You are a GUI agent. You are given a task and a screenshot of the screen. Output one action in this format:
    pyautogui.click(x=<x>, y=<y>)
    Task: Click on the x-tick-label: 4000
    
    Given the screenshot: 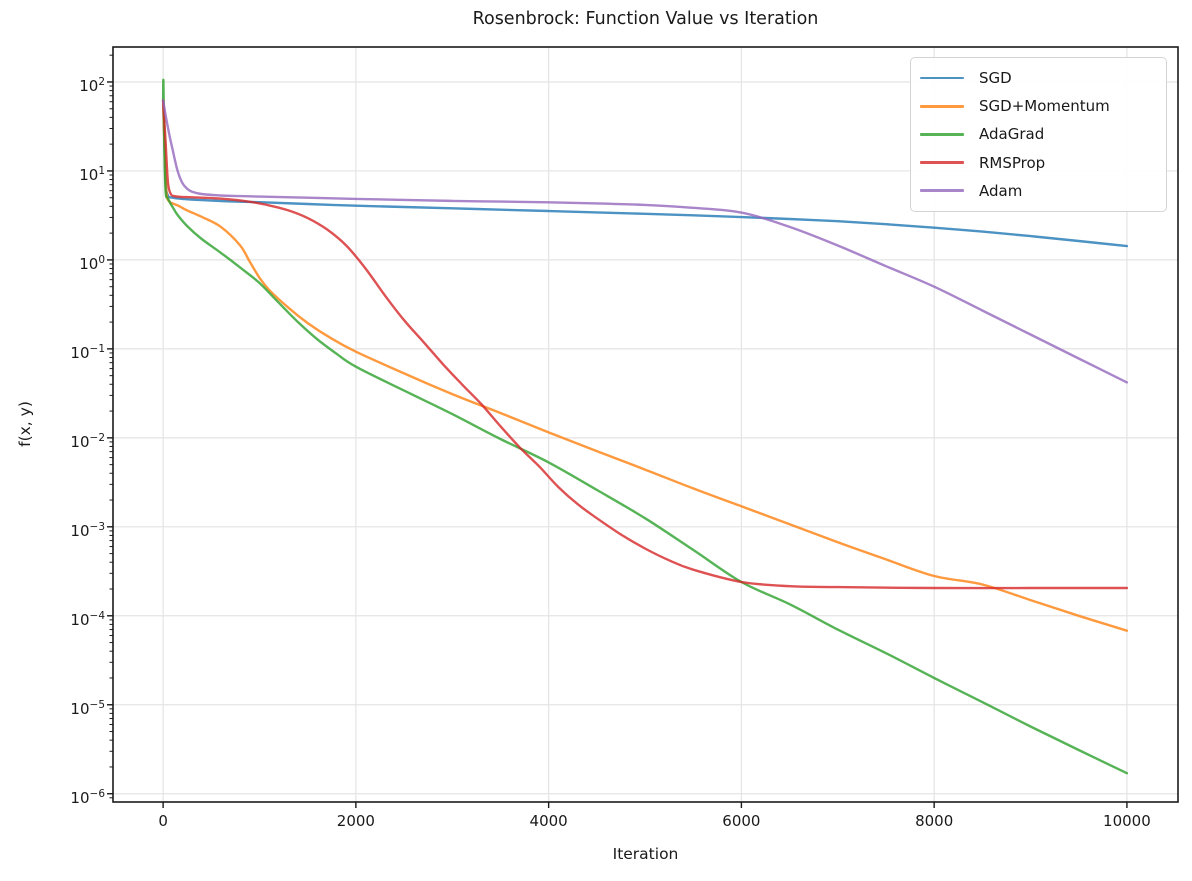 What is the action you would take?
    pyautogui.click(x=548, y=821)
    